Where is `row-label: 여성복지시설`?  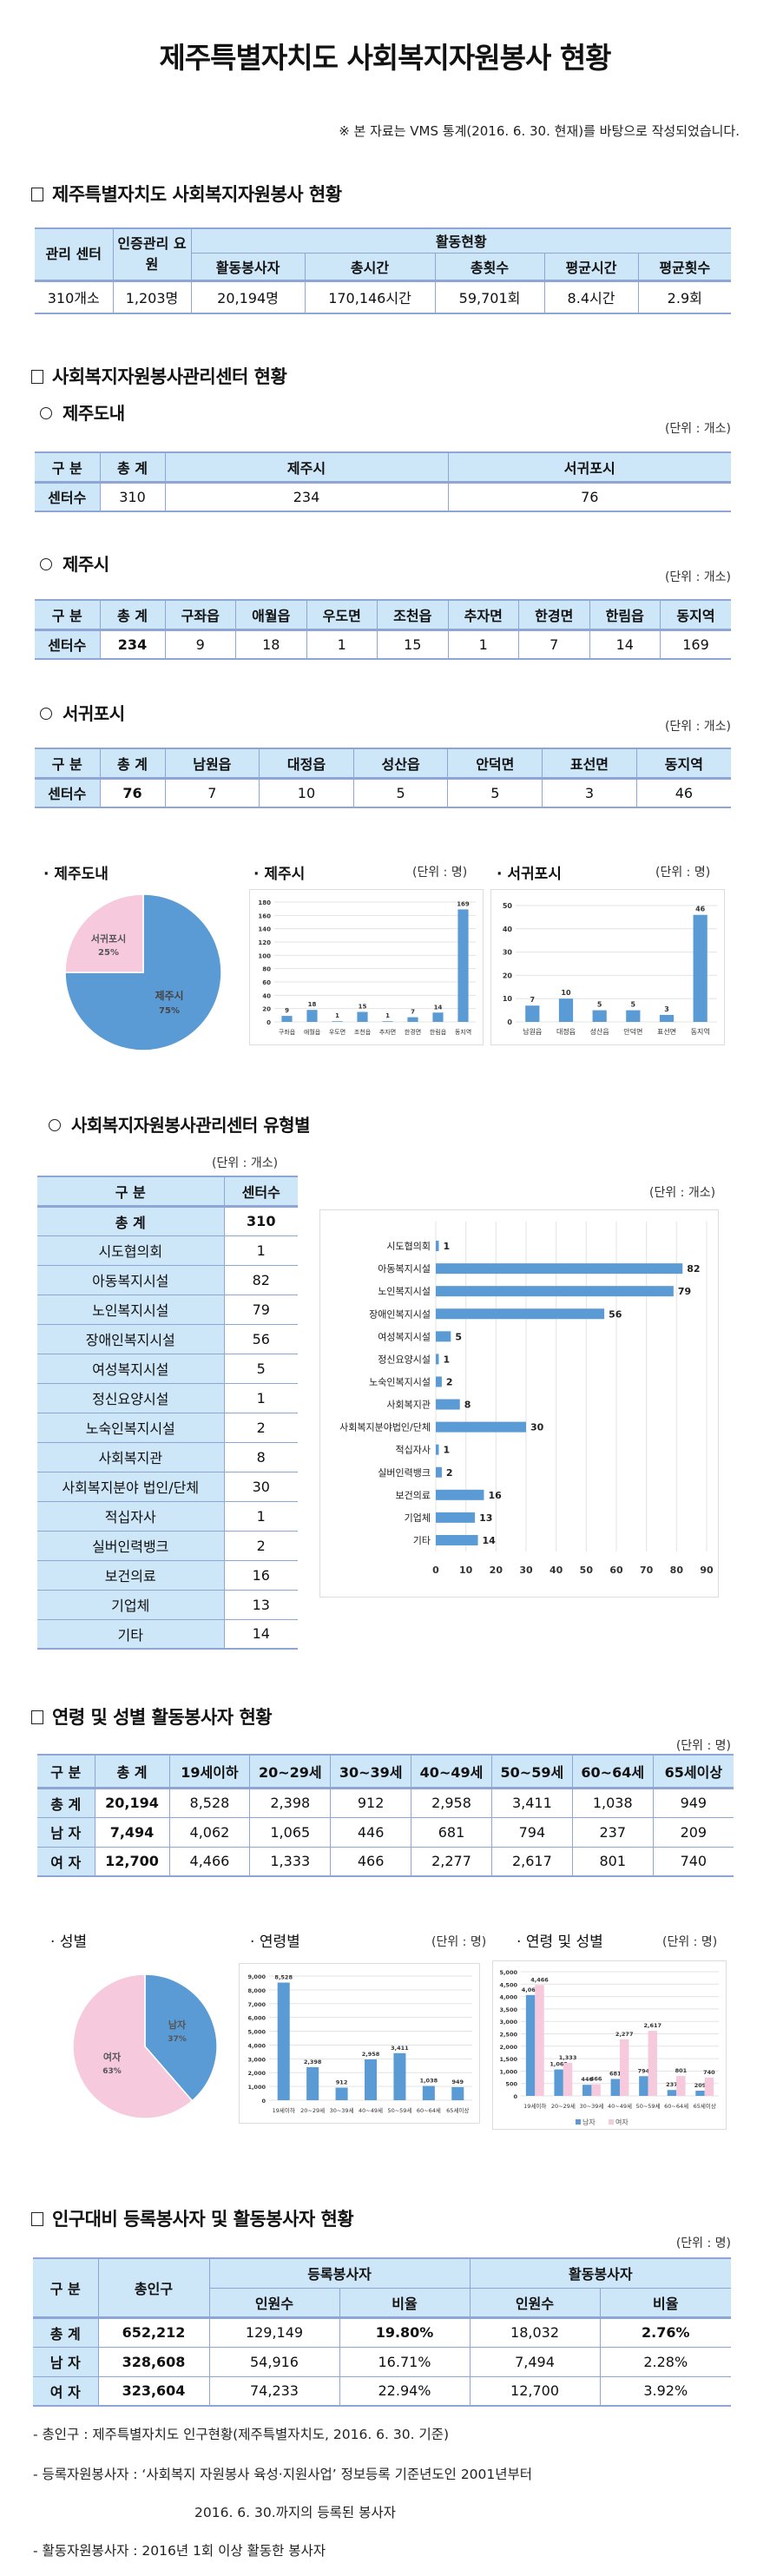 row-label: 여성복지시설 is located at coordinates (131, 1369).